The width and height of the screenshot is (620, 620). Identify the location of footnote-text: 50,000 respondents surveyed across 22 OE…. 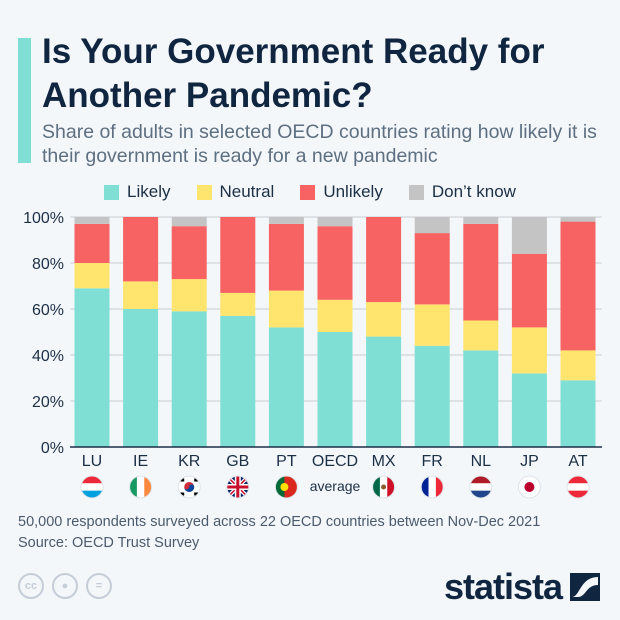
(279, 522).